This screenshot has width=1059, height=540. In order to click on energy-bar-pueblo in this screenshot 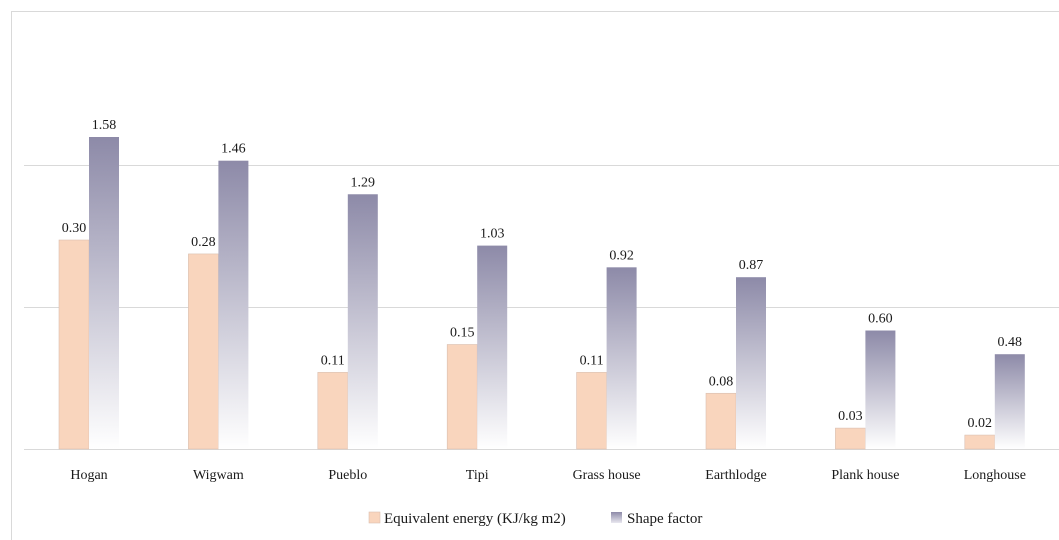, I will do `click(333, 411)`.